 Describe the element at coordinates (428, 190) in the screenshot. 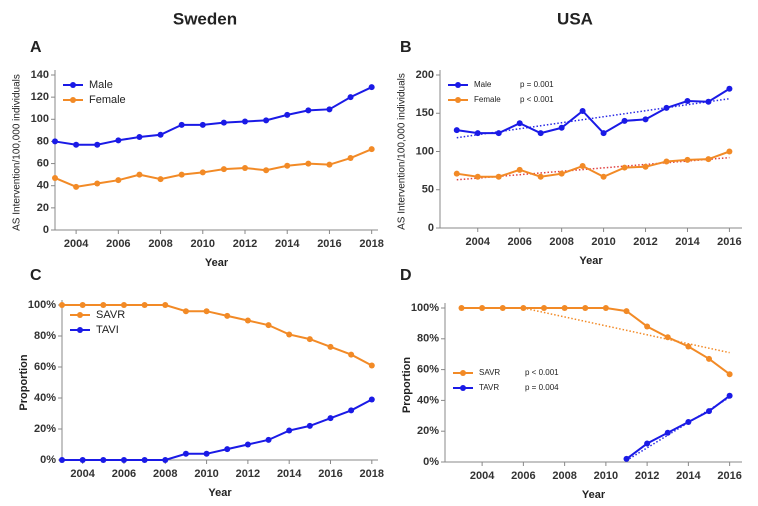

I see `y-tick-label: 50` at that location.